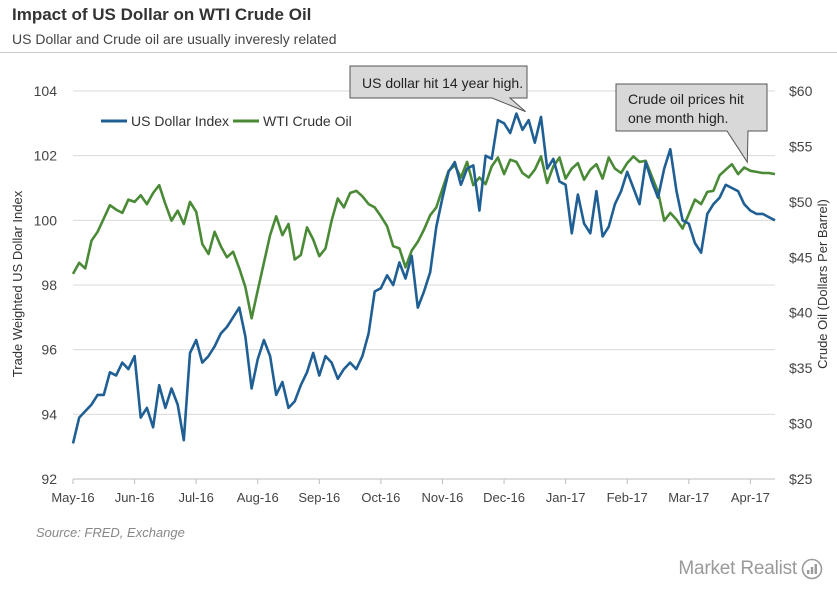  Describe the element at coordinates (17, 283) in the screenshot. I see `y-axis-left-label: Trade Weighted US Dollar Index` at that location.